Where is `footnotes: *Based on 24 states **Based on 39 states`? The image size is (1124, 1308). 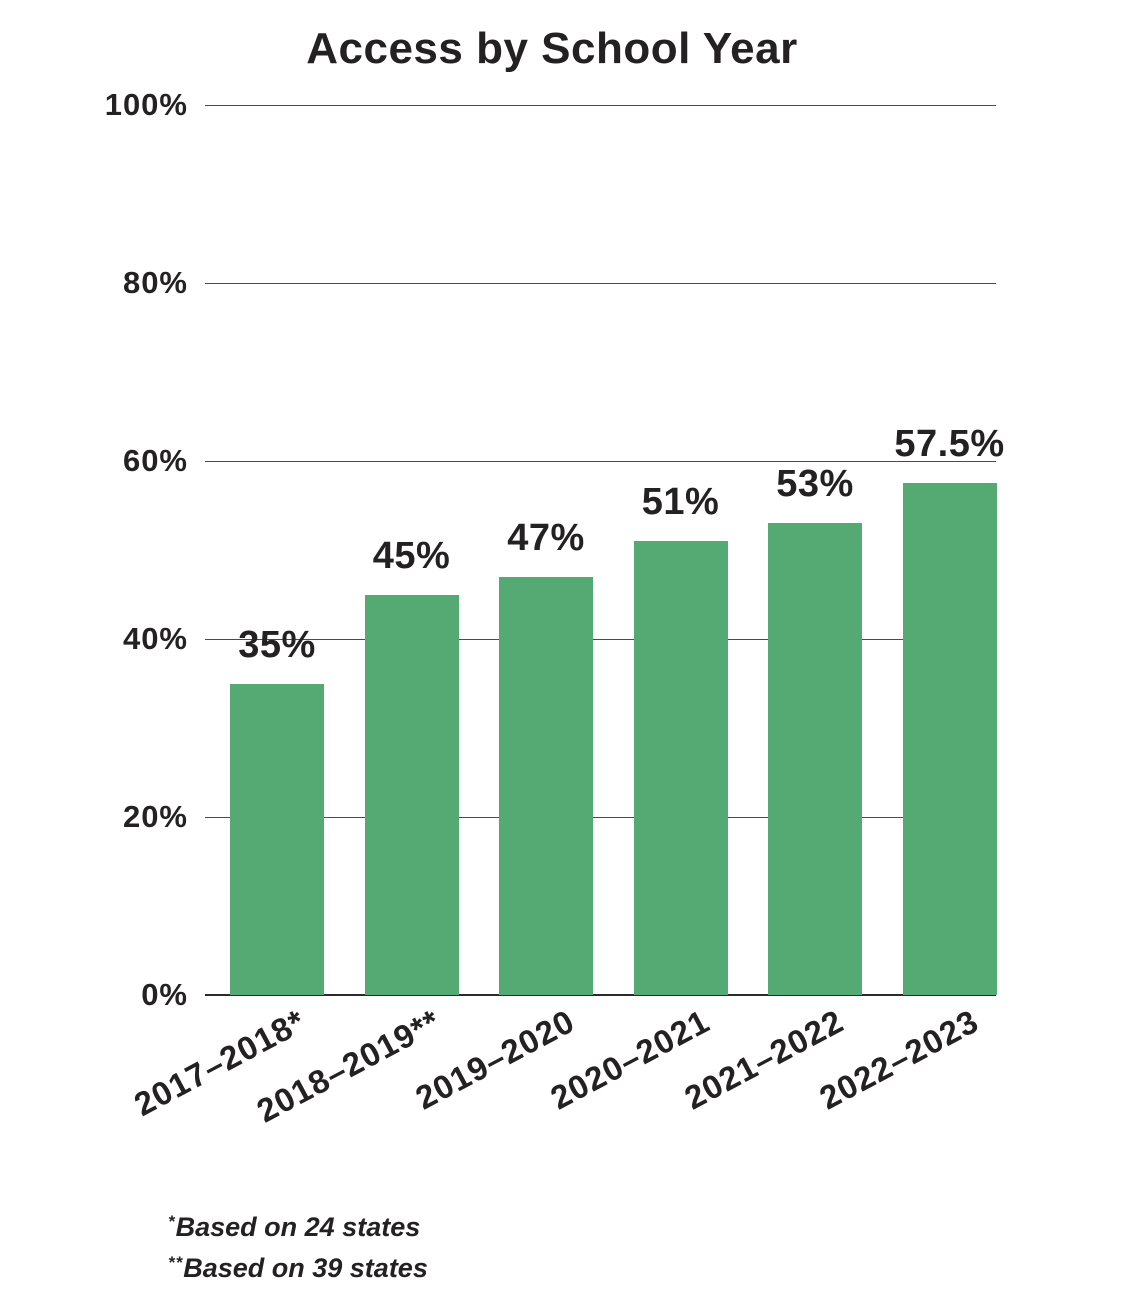
footnotes: *Based on 24 states **Based on 39 states is located at coordinates (298, 1245).